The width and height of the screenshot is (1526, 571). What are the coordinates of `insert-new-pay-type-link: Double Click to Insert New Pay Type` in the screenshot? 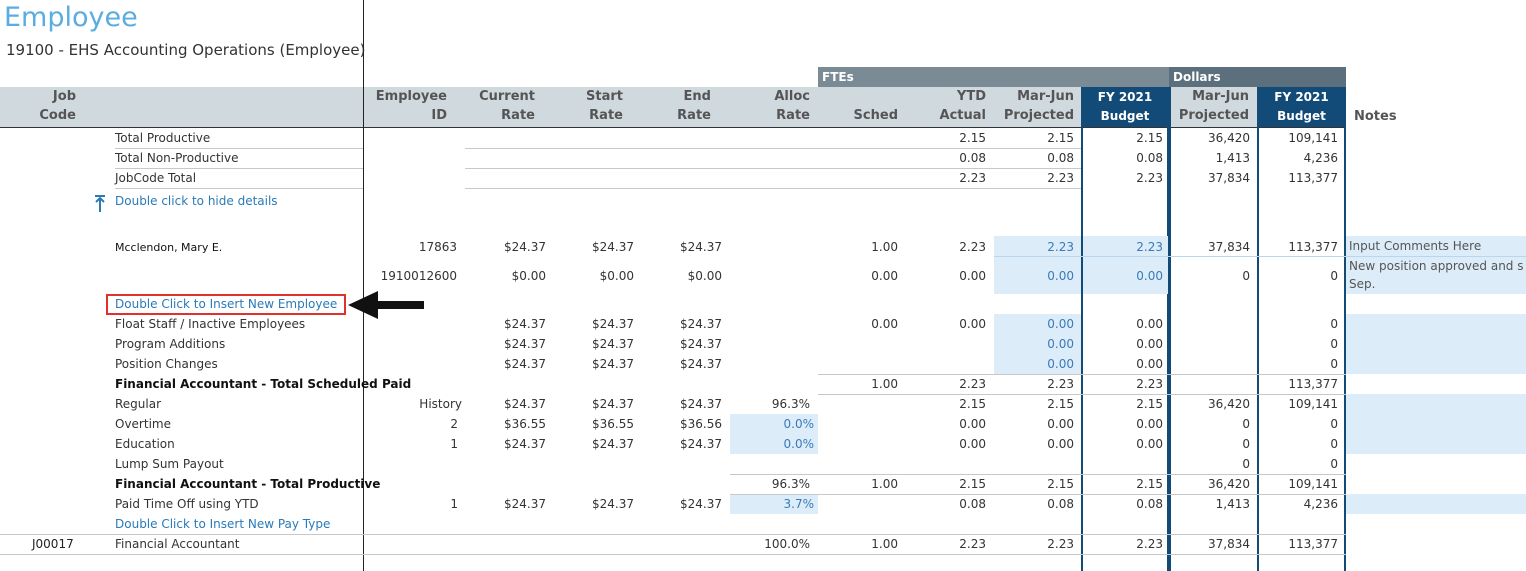 It's located at (223, 524).